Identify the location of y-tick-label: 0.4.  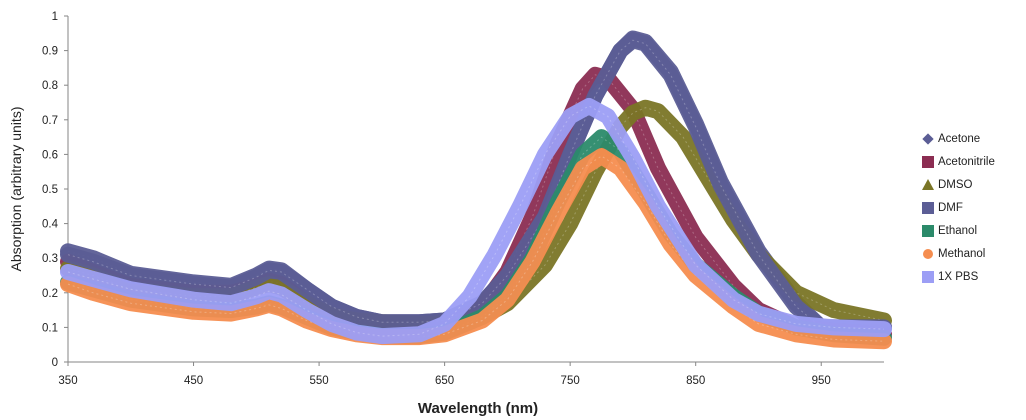
(50, 225).